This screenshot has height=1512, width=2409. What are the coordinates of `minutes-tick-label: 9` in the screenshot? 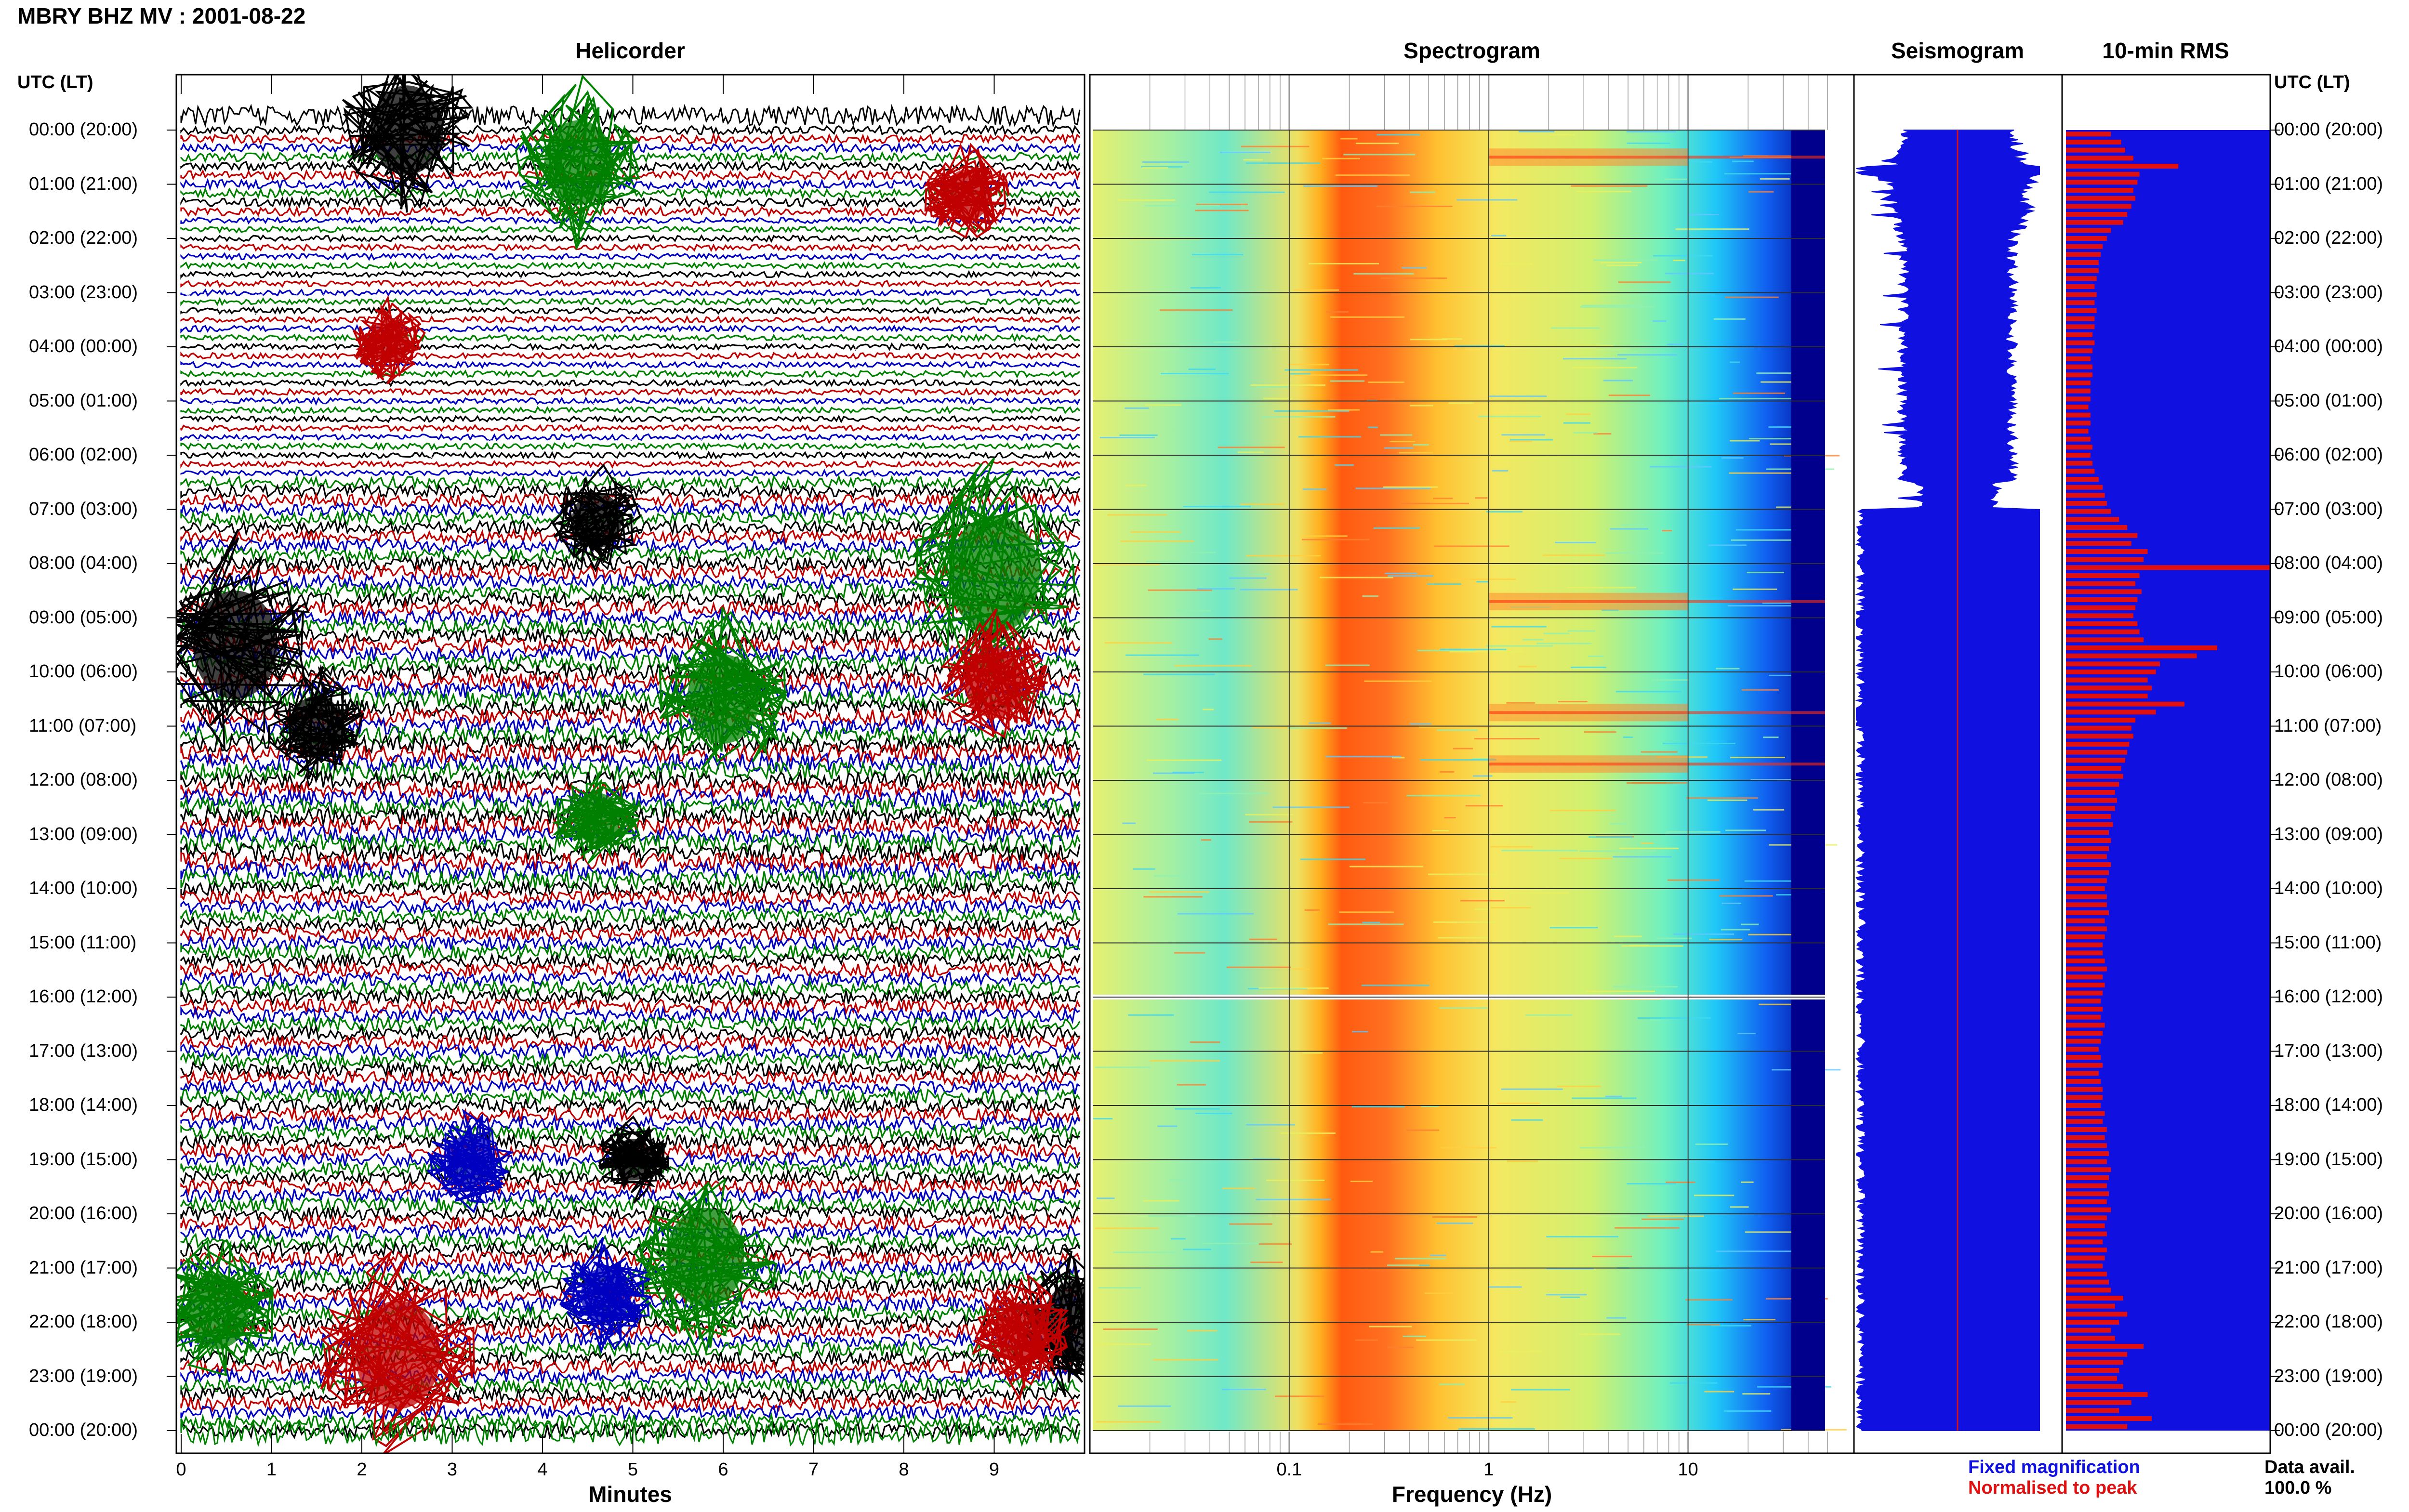 It's located at (994, 1469).